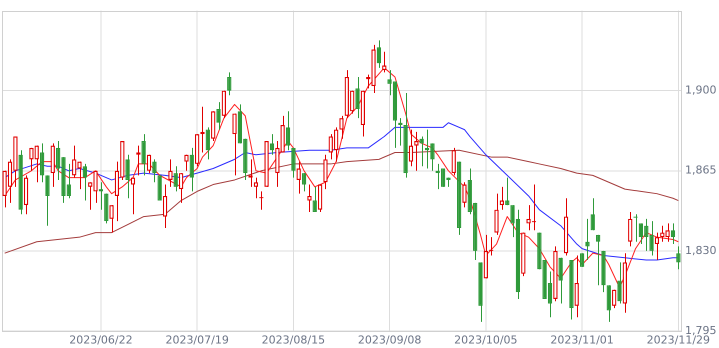 The width and height of the screenshot is (719, 348). I want to click on x-tick-label: 2023/07/19, so click(197, 339).